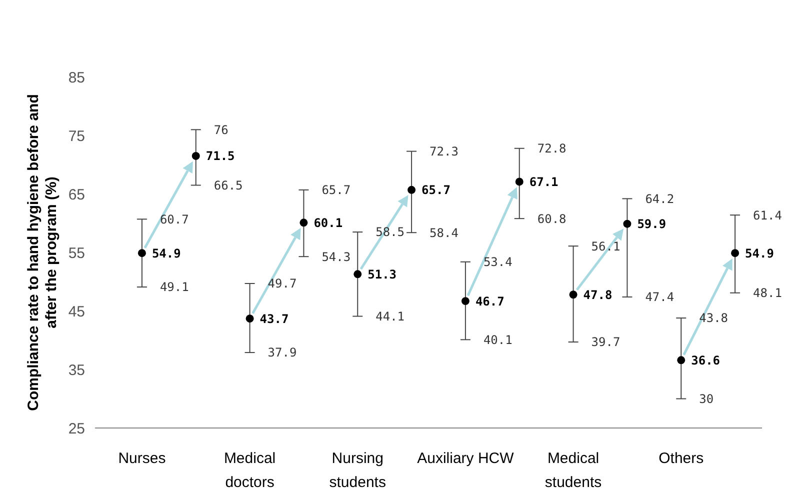 The height and width of the screenshot is (493, 807). What do you see at coordinates (76, 136) in the screenshot?
I see `y-tick-label: 75` at bounding box center [76, 136].